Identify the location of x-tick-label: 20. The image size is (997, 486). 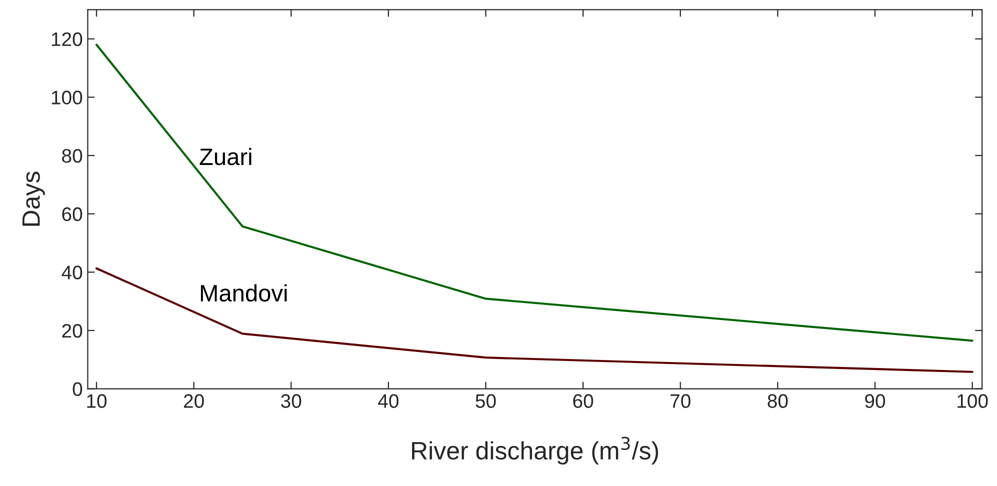
(194, 401).